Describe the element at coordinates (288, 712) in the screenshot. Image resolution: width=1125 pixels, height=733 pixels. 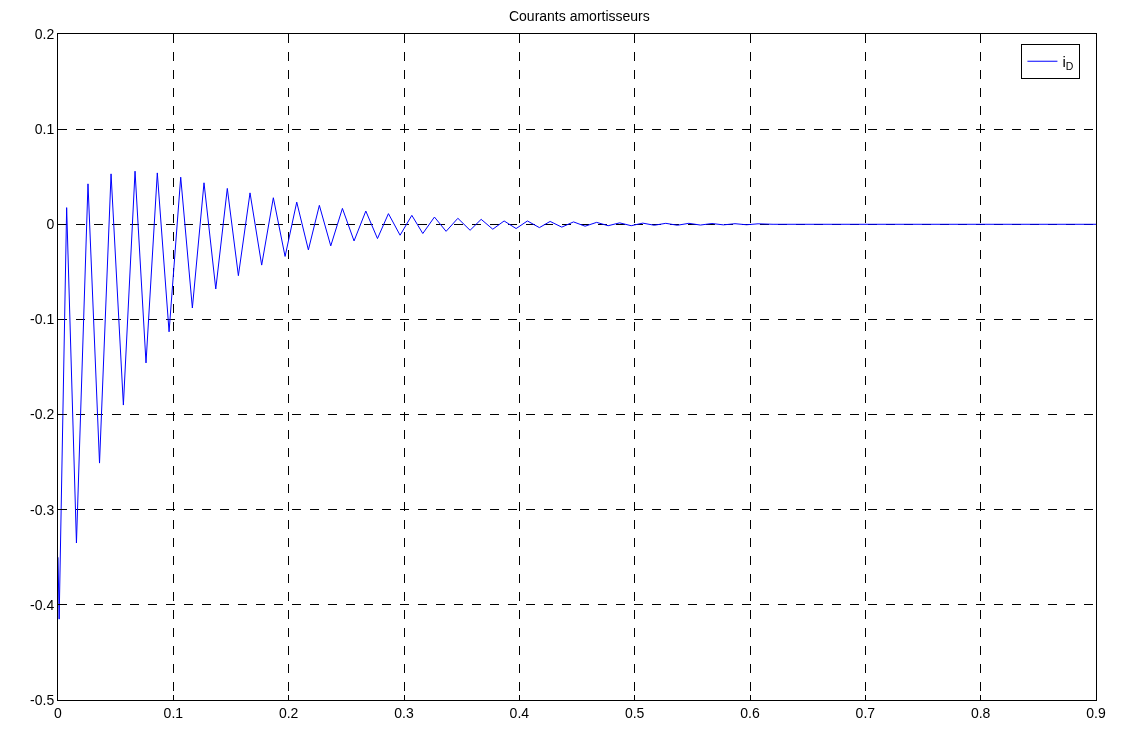
I see `x-tick-label: 0.2` at that location.